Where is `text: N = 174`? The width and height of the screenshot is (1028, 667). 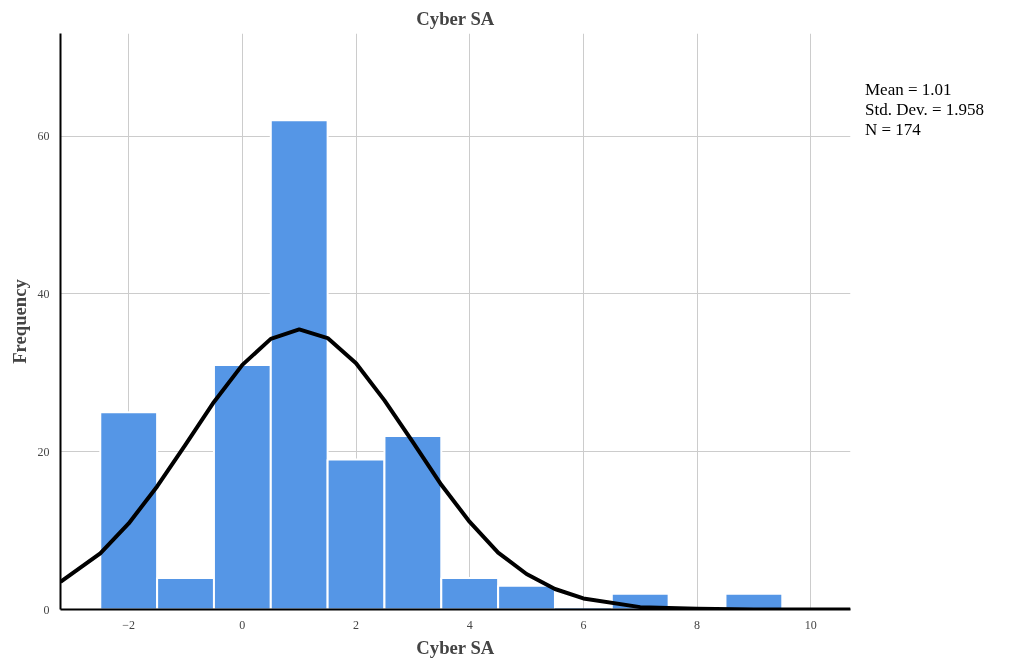
text: N = 174 is located at coordinates (893, 130).